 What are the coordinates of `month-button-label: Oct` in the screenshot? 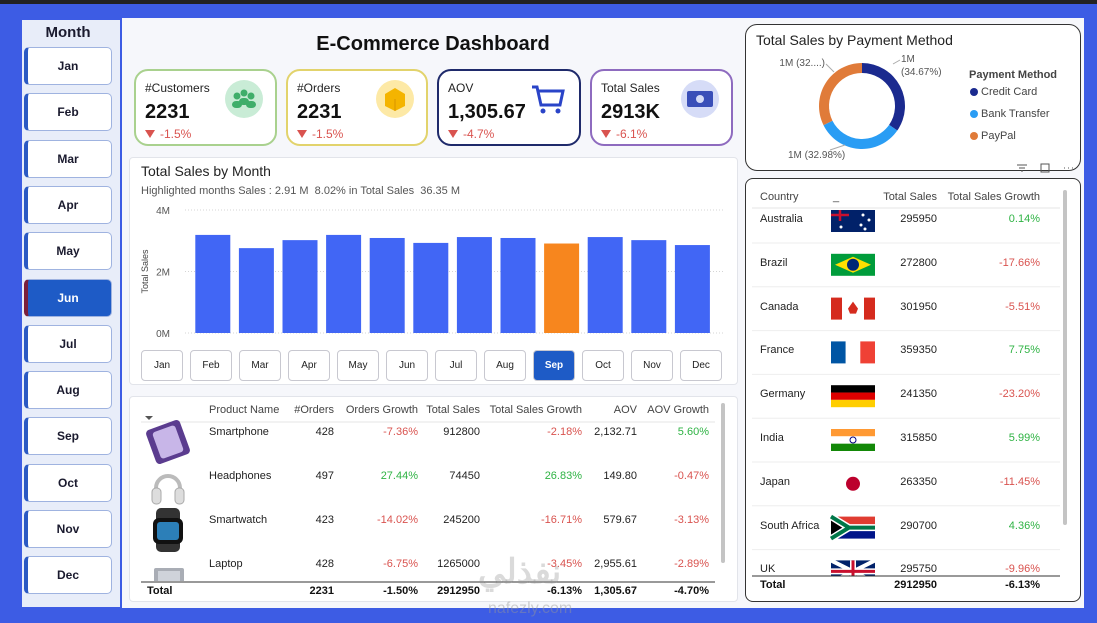 It's located at (603, 365).